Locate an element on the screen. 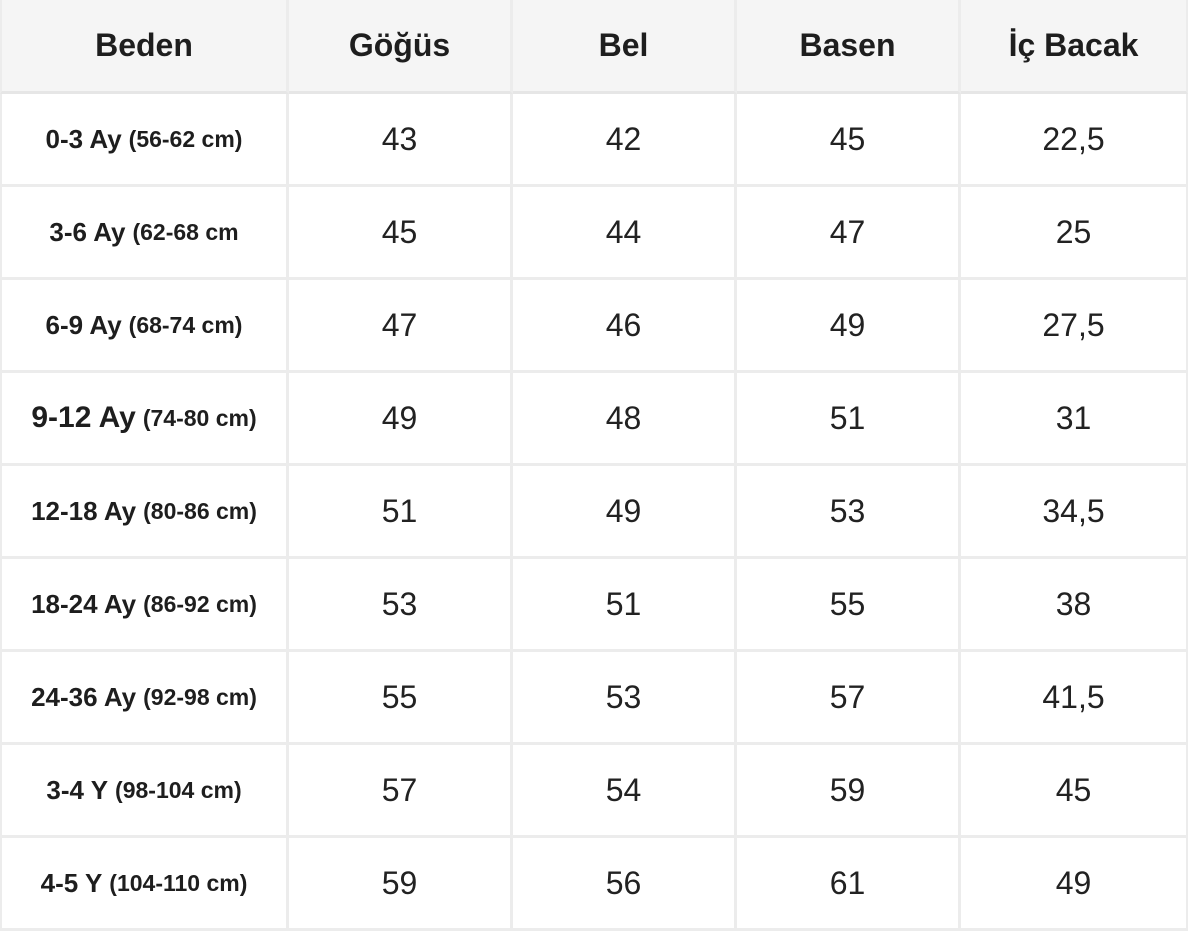 This screenshot has width=1188, height=931. size-label: 0-3 Ay is located at coordinates (83, 138).